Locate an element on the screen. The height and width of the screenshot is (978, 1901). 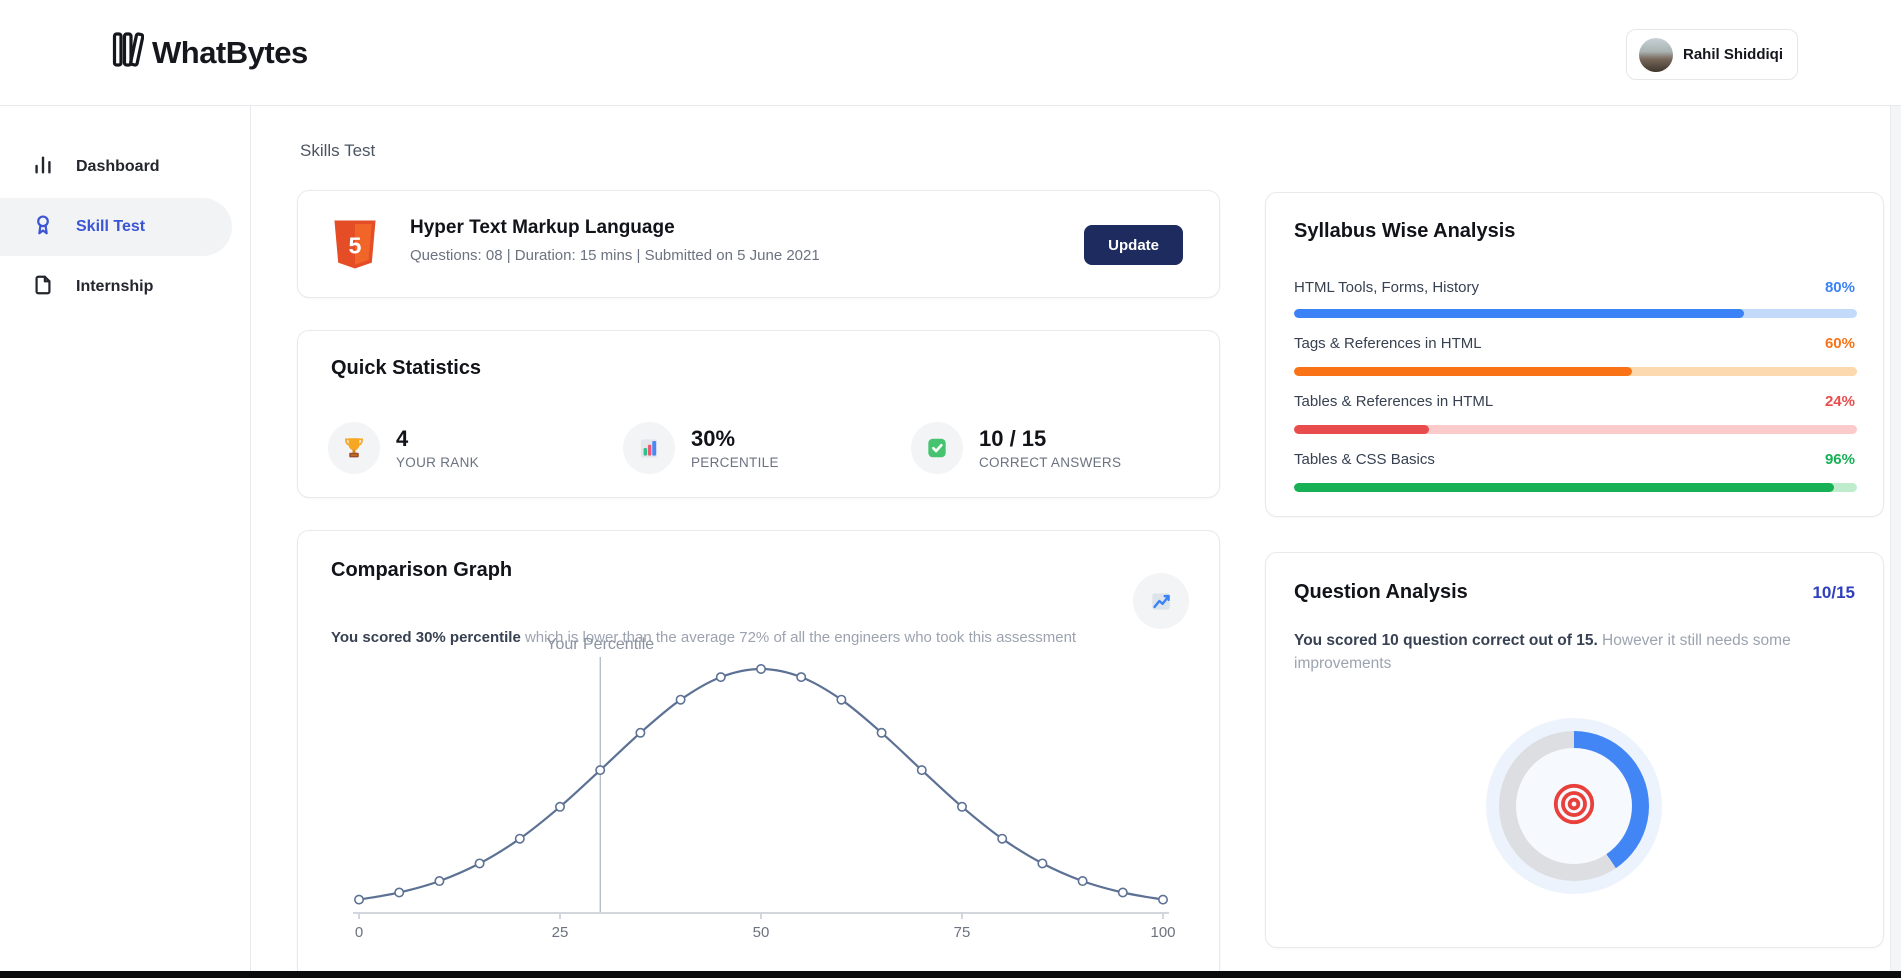
topic-percent: 96% is located at coordinates (1839, 459).